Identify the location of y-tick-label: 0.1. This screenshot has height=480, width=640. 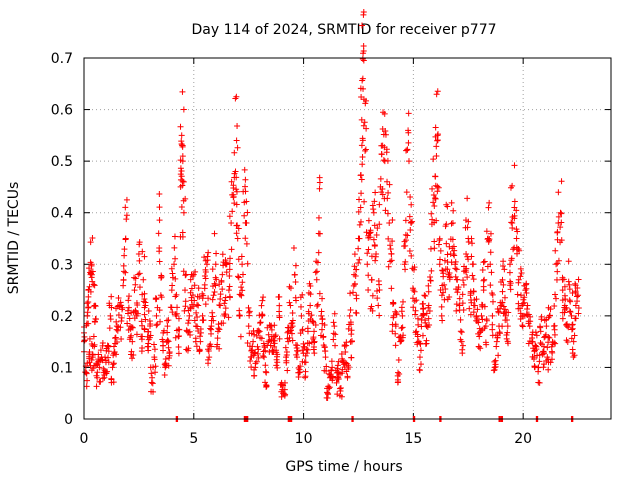
(62, 368).